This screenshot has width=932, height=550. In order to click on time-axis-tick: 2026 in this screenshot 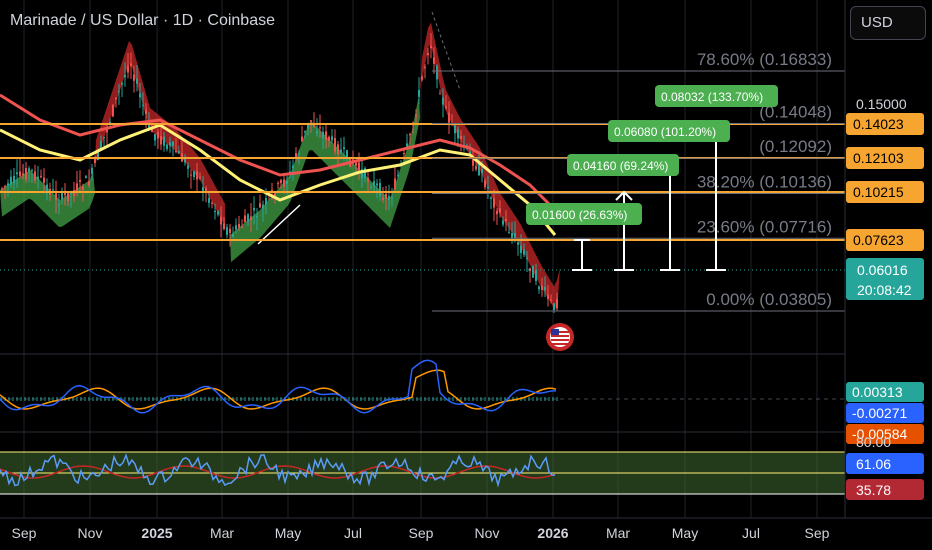, I will do `click(552, 533)`.